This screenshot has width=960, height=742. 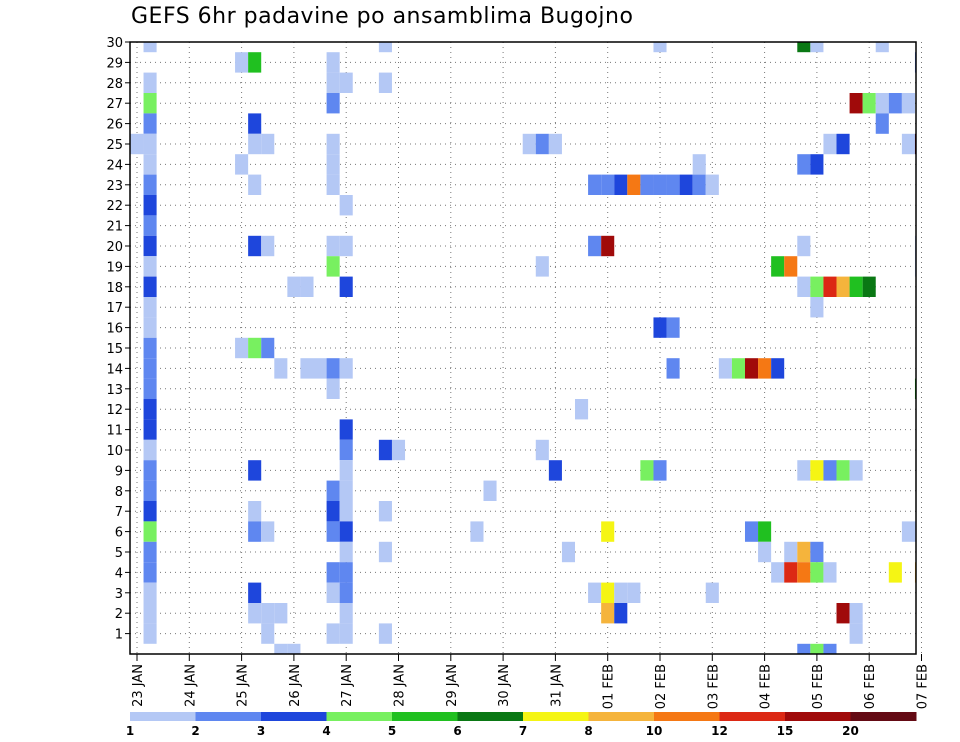 I want to click on colorbar-label: 12, so click(x=719, y=731).